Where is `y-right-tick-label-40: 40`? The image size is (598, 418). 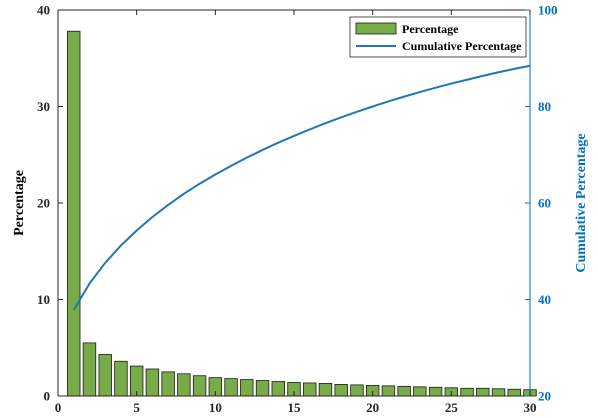
y-right-tick-label-40: 40 is located at coordinates (544, 299).